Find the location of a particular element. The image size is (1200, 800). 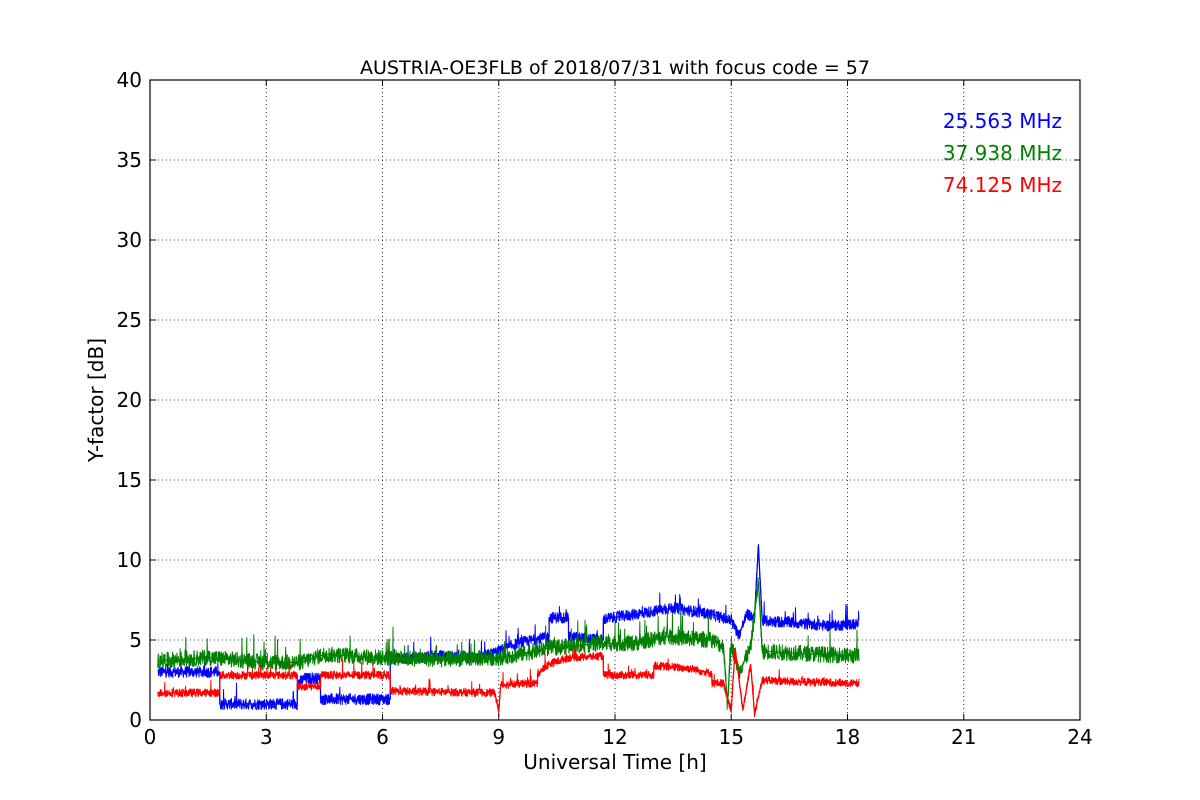

x-tick-label: 6 is located at coordinates (382, 737).